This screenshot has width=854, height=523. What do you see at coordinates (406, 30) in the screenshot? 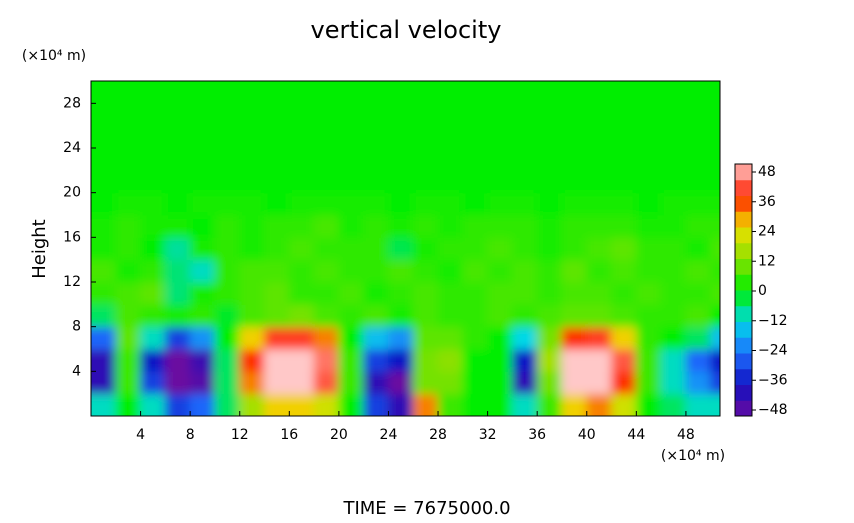
I see `chart-title: vertical velocity` at bounding box center [406, 30].